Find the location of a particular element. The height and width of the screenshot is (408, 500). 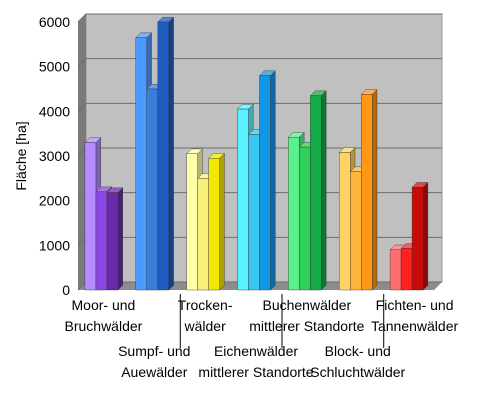

y-tick-label: 2000 is located at coordinates (54, 201).